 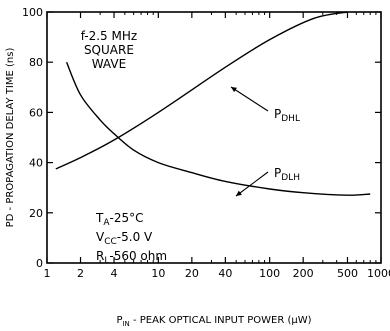 I want to click on x-tick-label: 20, so click(x=192, y=273).